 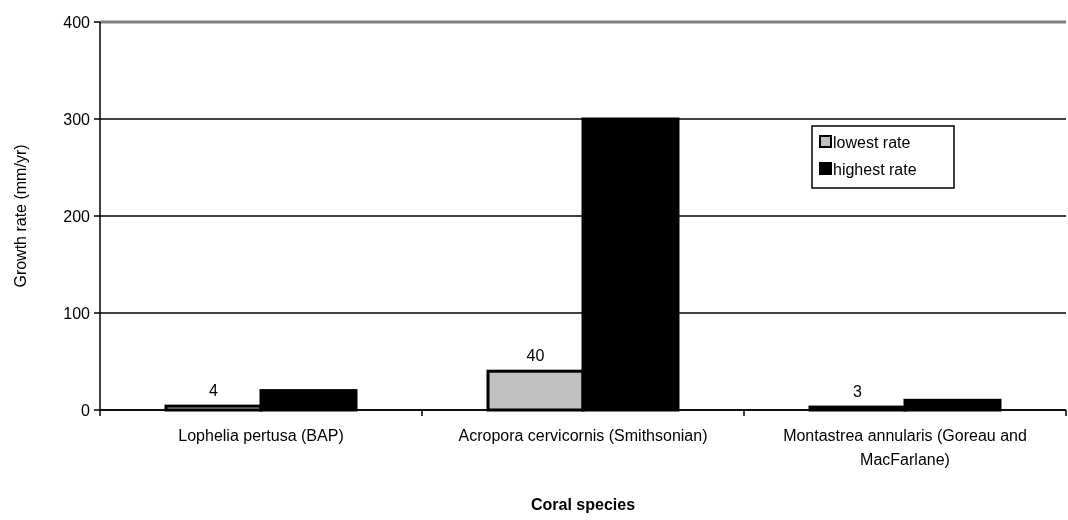 What do you see at coordinates (214, 391) in the screenshot?
I see `data-label: 4` at bounding box center [214, 391].